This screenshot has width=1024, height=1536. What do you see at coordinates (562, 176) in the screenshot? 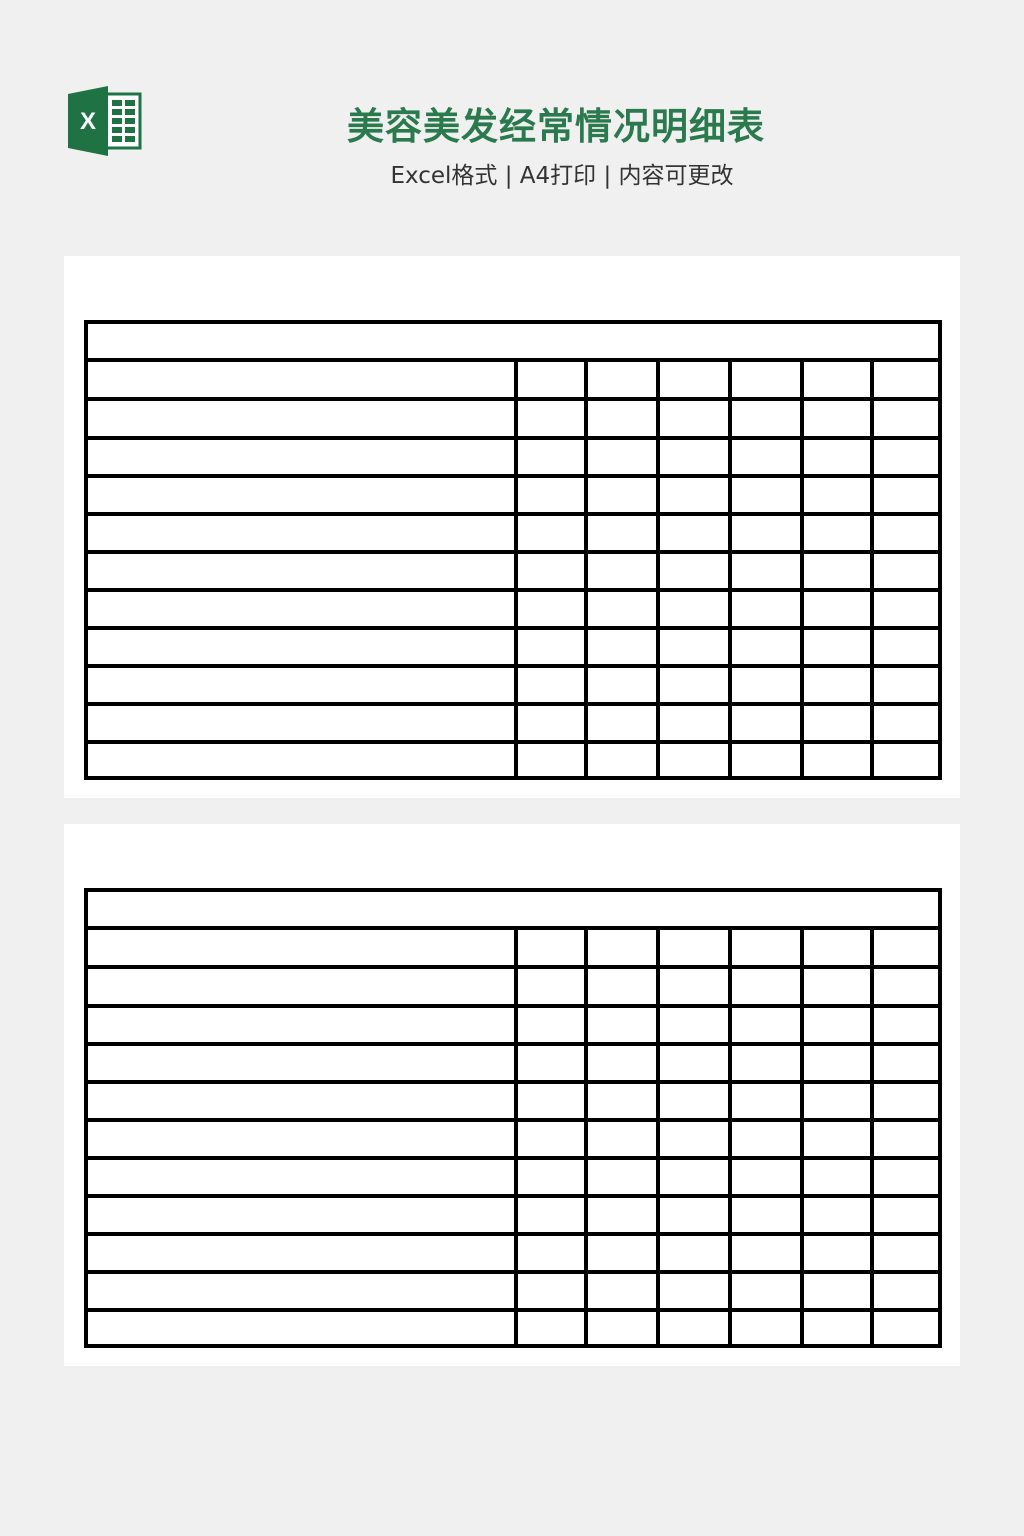
I see `page-subtitle: Excel格式 | A4打印 | 内容可更改` at bounding box center [562, 176].